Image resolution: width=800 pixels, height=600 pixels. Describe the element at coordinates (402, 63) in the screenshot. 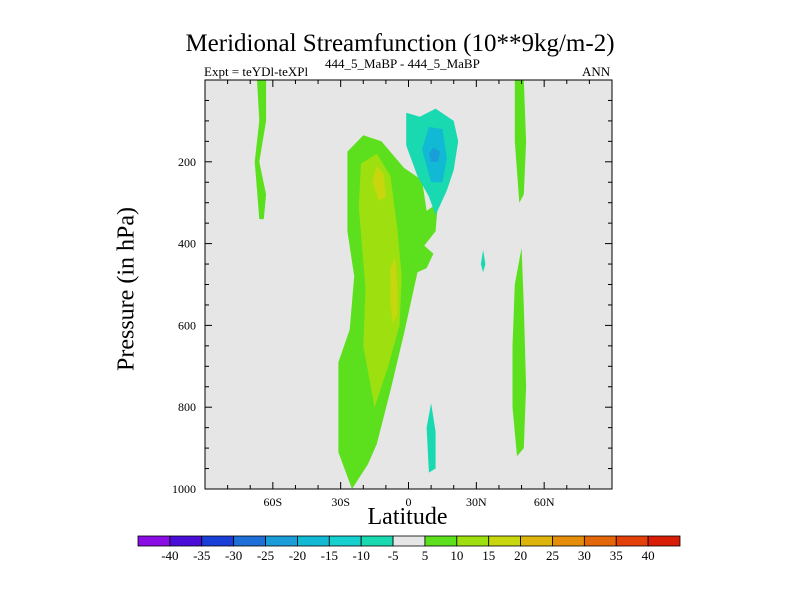

I see `case-label: 444_5_MaBP - 444_5_MaBP` at that location.